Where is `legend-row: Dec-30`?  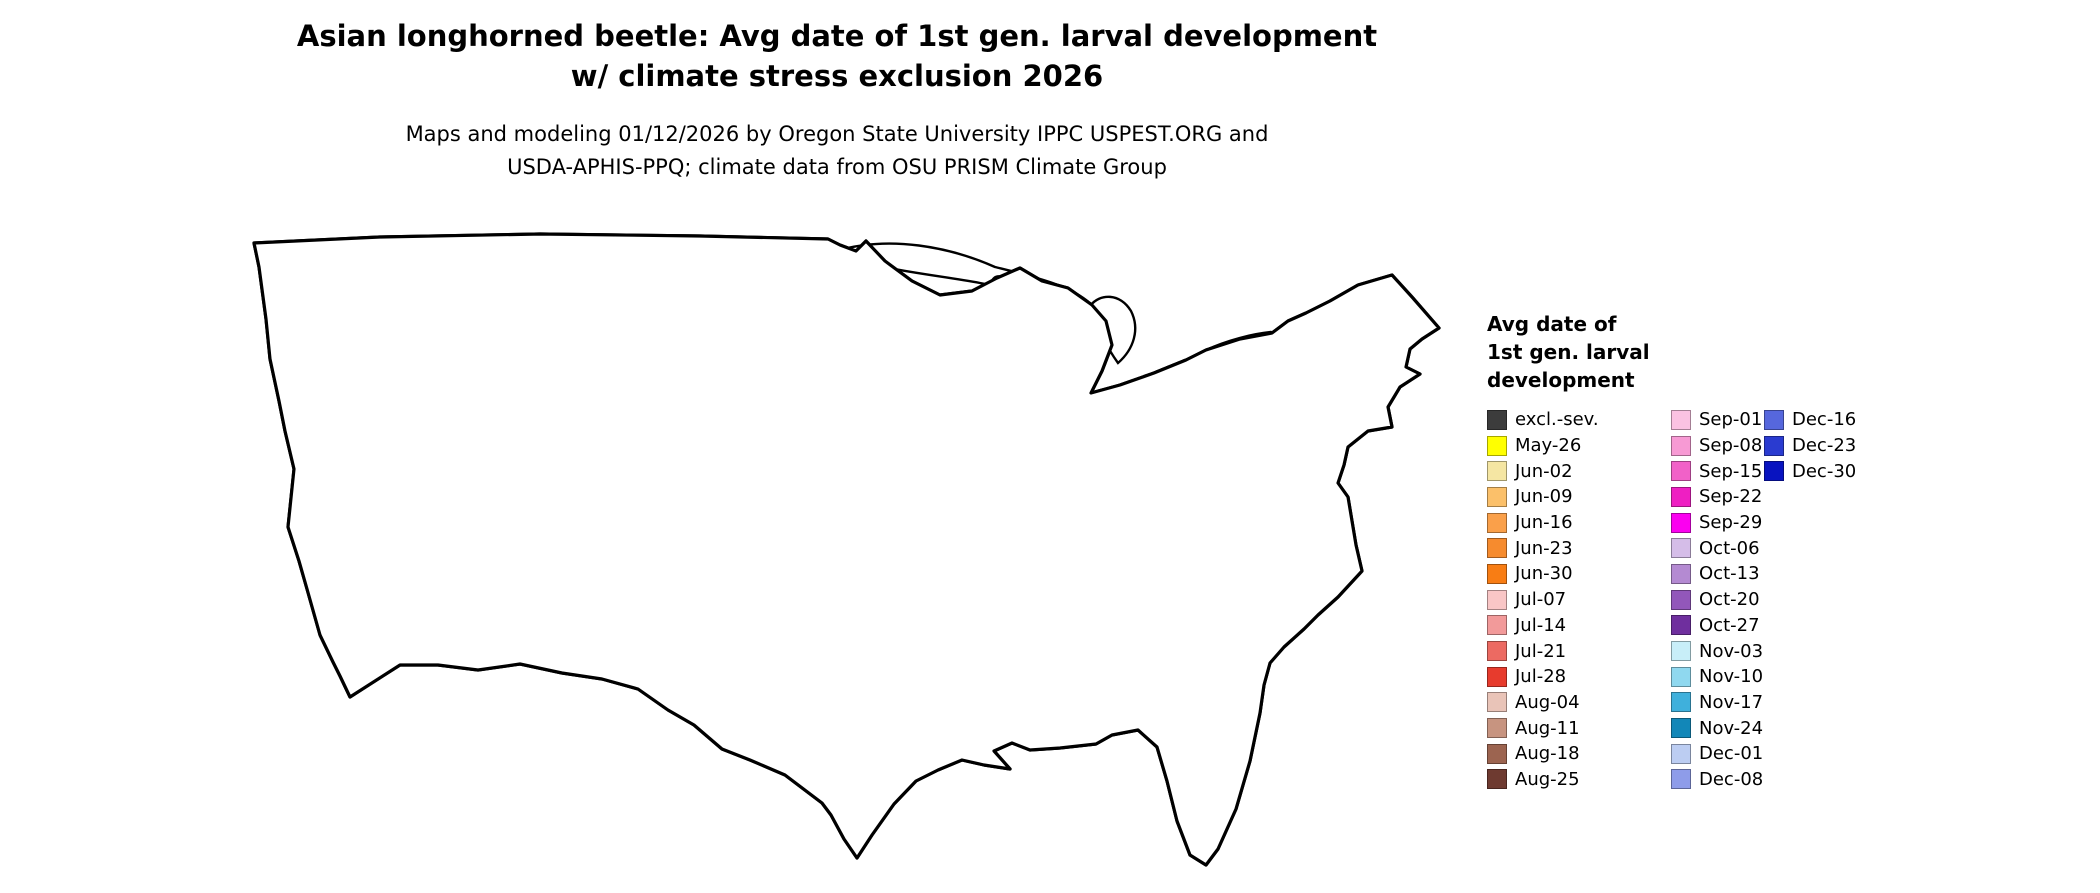 legend-row: Dec-30 is located at coordinates (1810, 471).